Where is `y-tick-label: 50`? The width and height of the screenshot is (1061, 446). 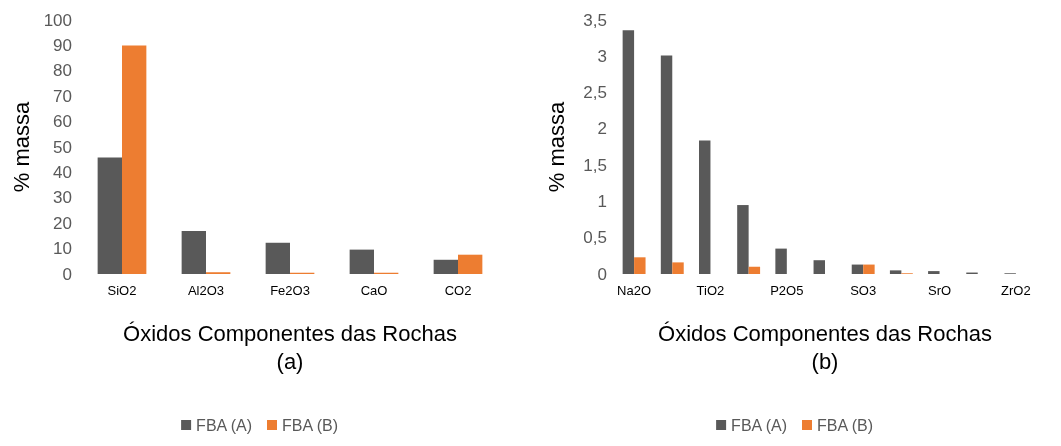 y-tick-label: 50 is located at coordinates (62, 147).